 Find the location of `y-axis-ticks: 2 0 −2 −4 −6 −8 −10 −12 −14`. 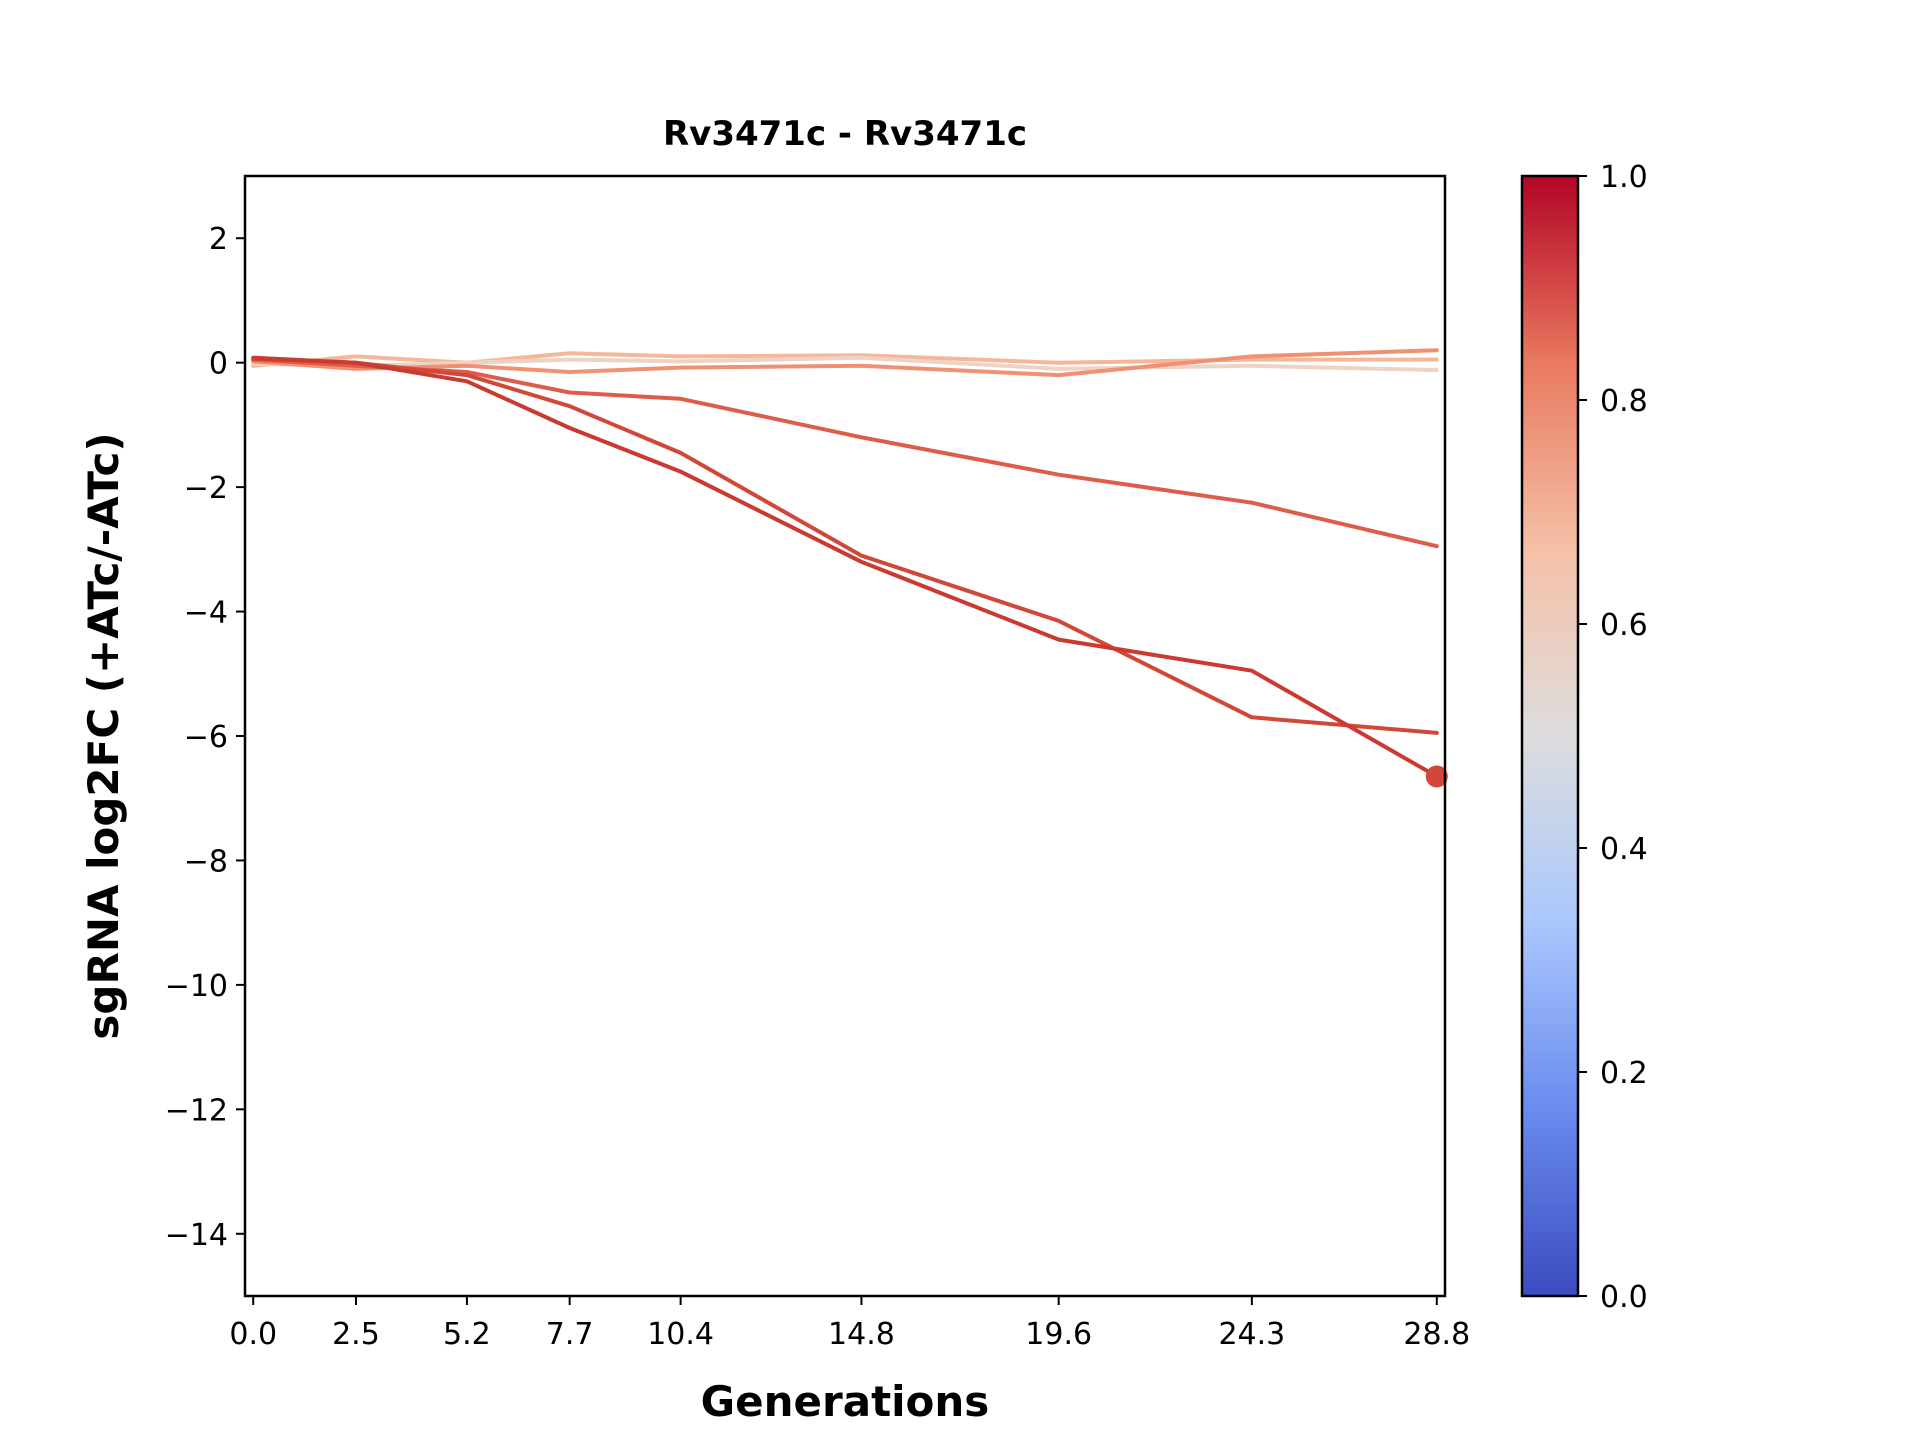

y-axis-ticks: 2 0 −2 −4 −6 −8 −10 −12 −14 is located at coordinates (205, 737).